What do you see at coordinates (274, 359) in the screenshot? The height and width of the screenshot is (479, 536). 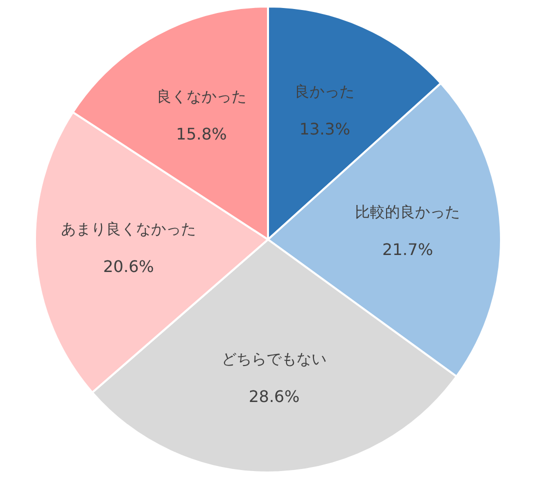 I see `slice-label: どちらでもない` at bounding box center [274, 359].